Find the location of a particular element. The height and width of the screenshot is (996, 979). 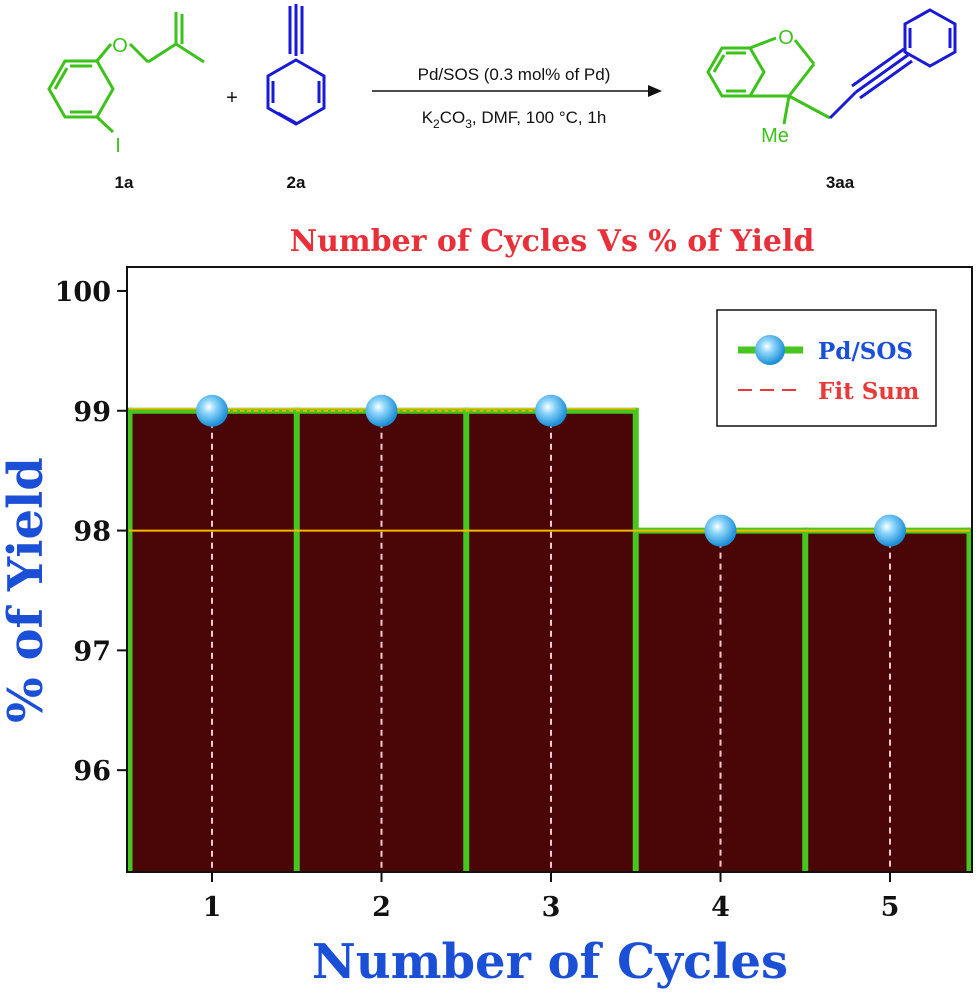

compound-1a-iodine: I is located at coordinates (118, 146).